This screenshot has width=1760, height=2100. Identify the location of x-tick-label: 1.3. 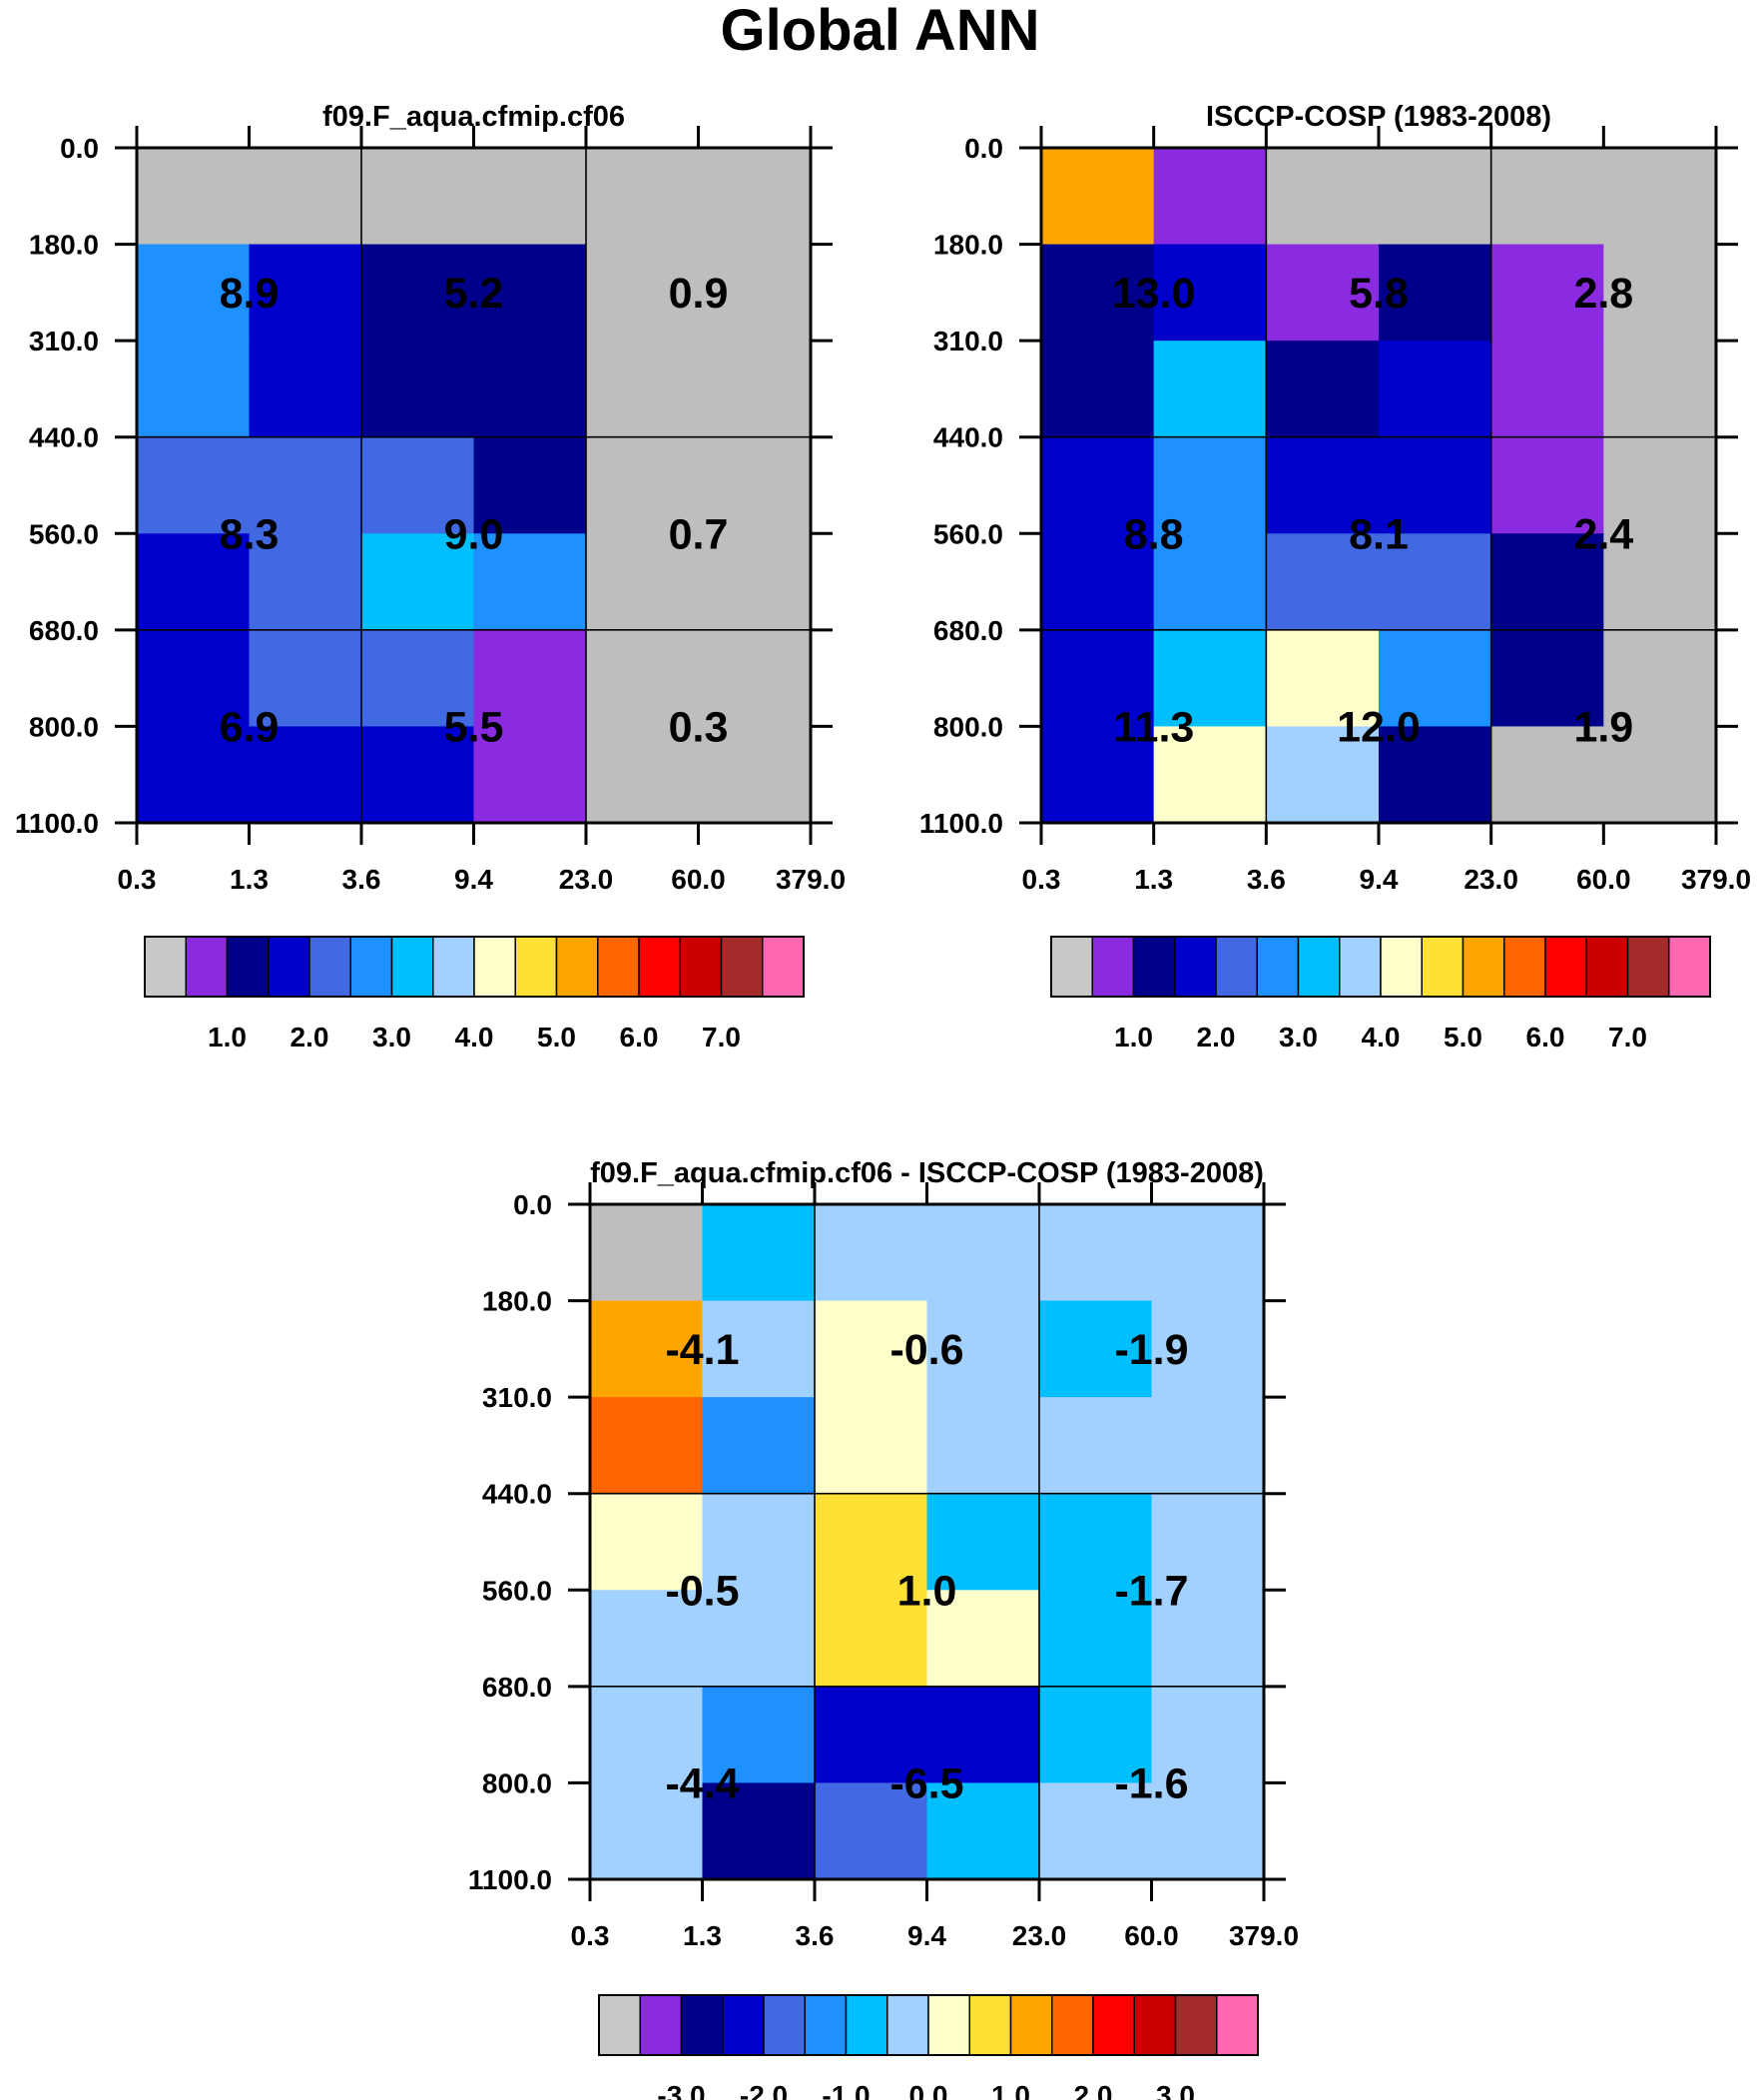
(702, 1935).